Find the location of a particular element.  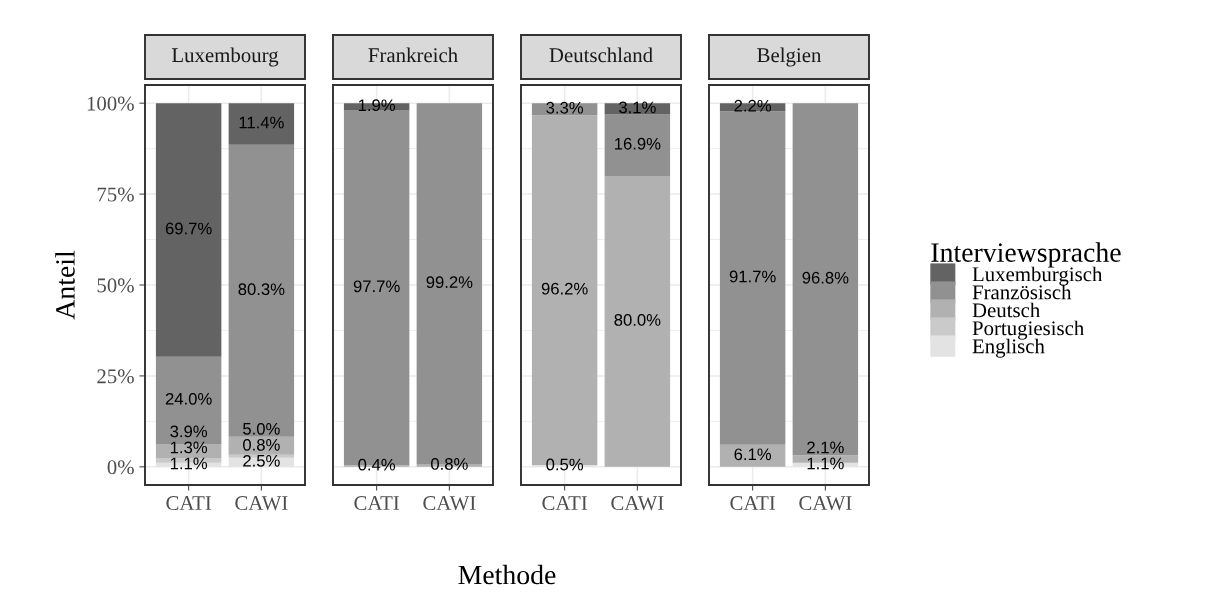

legend-label: Portugiesisch is located at coordinates (1028, 330).